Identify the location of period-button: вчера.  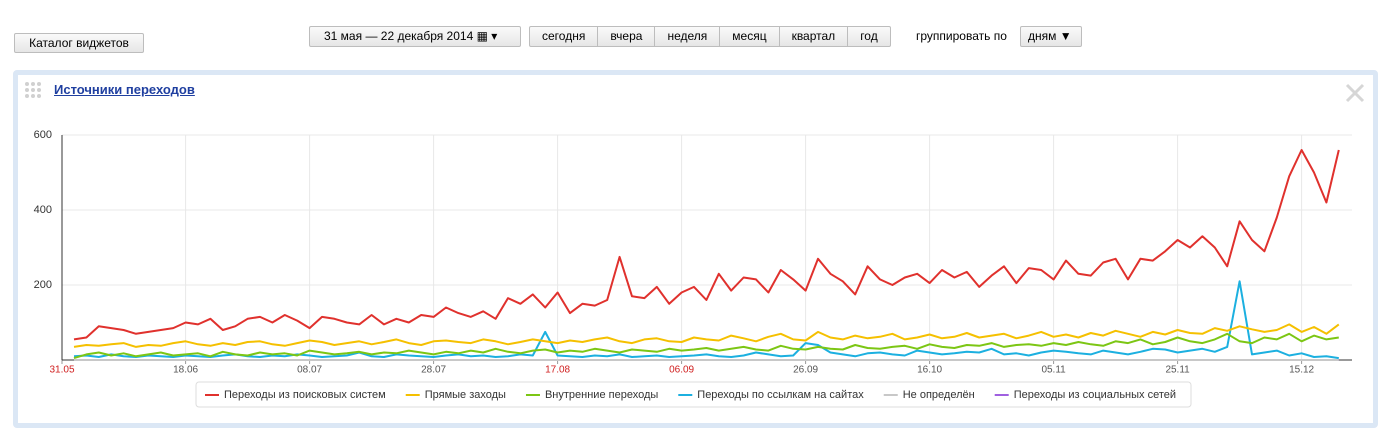
(627, 36).